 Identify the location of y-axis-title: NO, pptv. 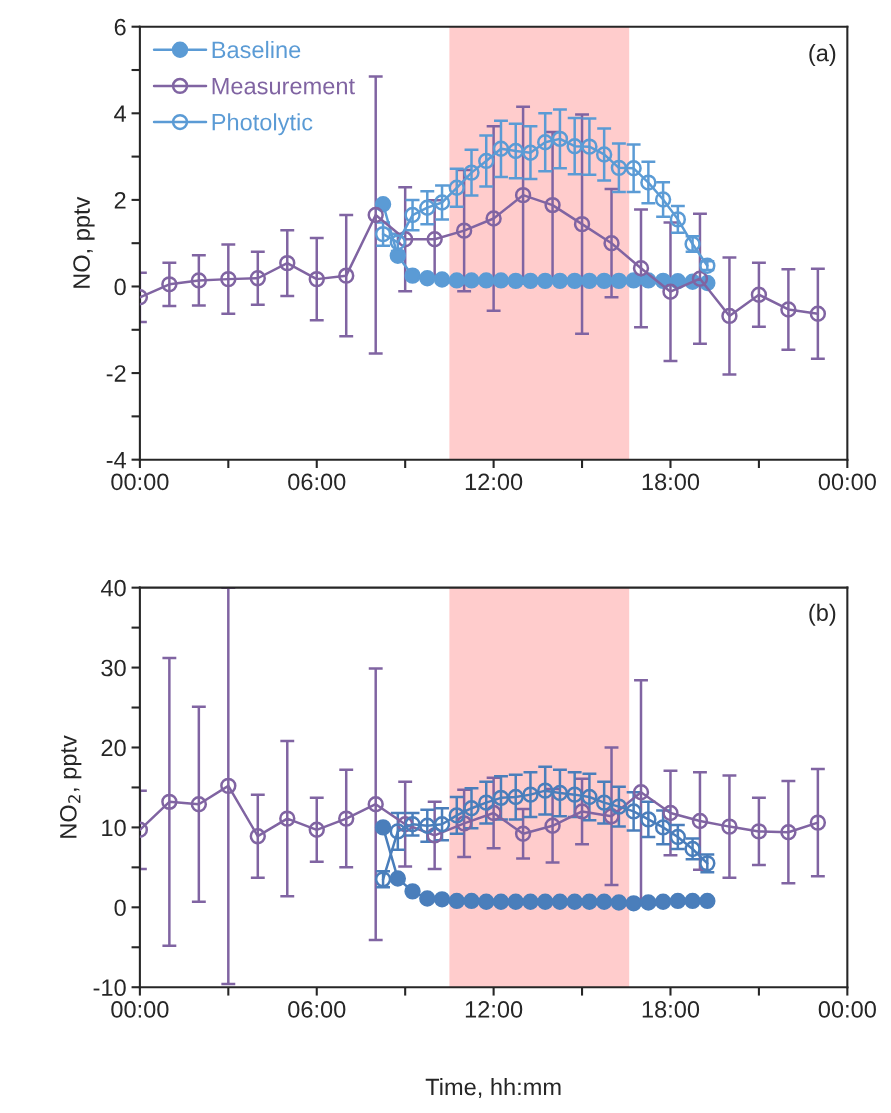
(84, 242).